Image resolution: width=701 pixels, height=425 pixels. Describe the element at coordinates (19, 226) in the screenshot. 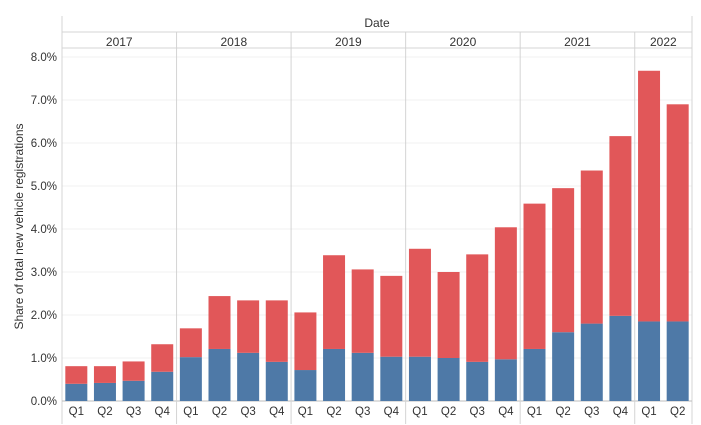

I see `y-axis-label: Share of total new vehicle registrations` at that location.